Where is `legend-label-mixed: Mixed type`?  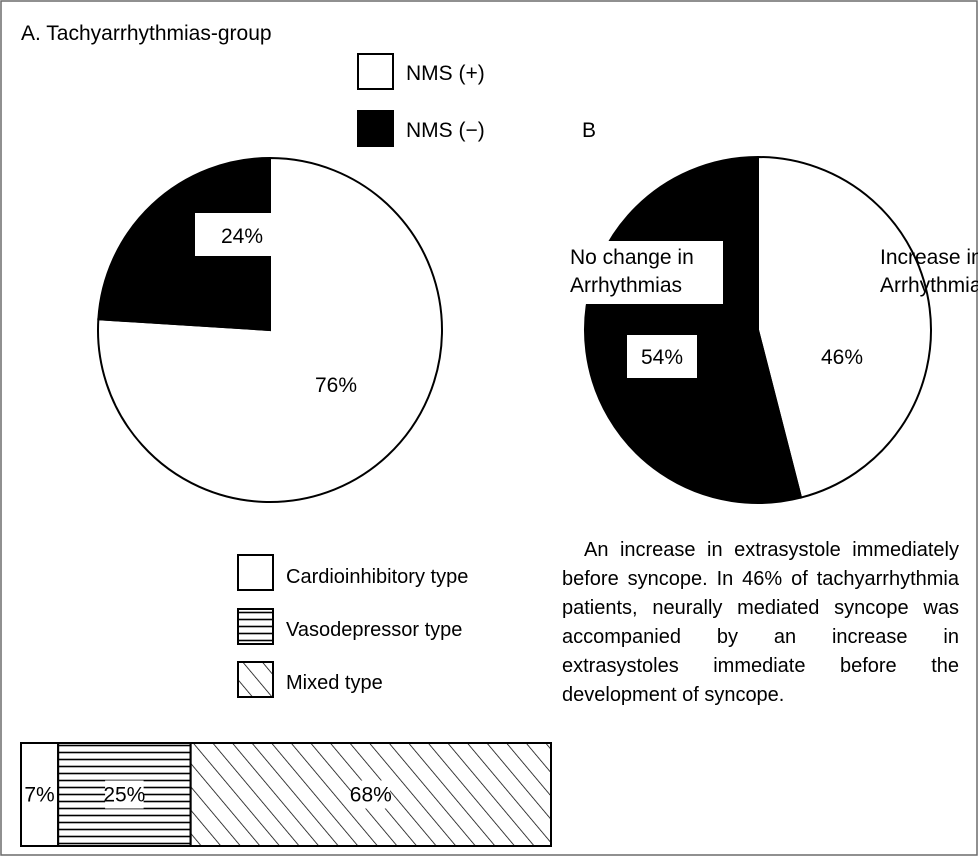 legend-label-mixed: Mixed type is located at coordinates (334, 683).